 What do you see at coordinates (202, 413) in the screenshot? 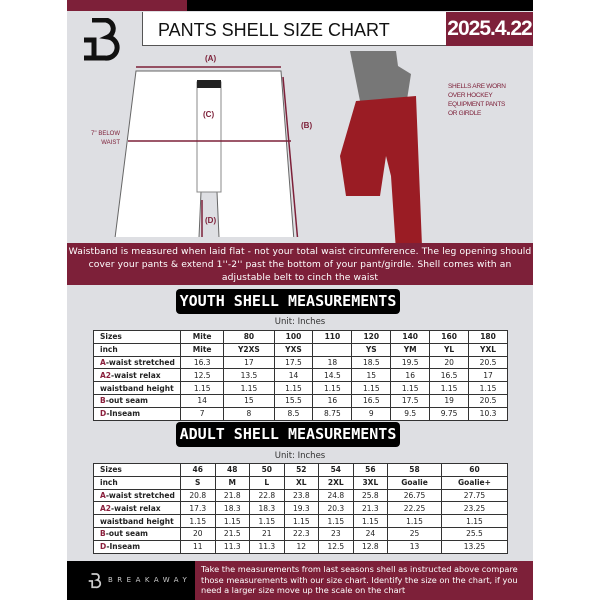
I see `table-cell: 7` at bounding box center [202, 413].